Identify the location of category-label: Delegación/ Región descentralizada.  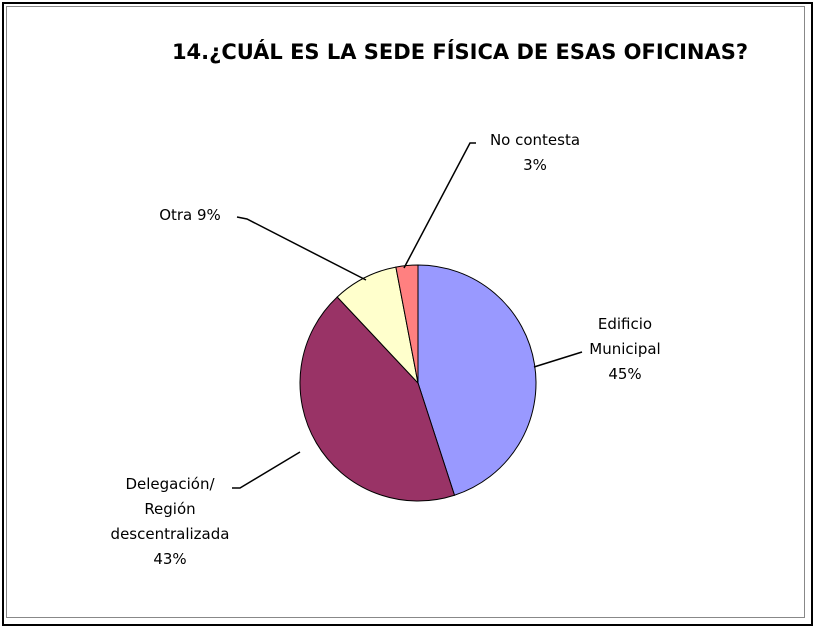
(170, 509).